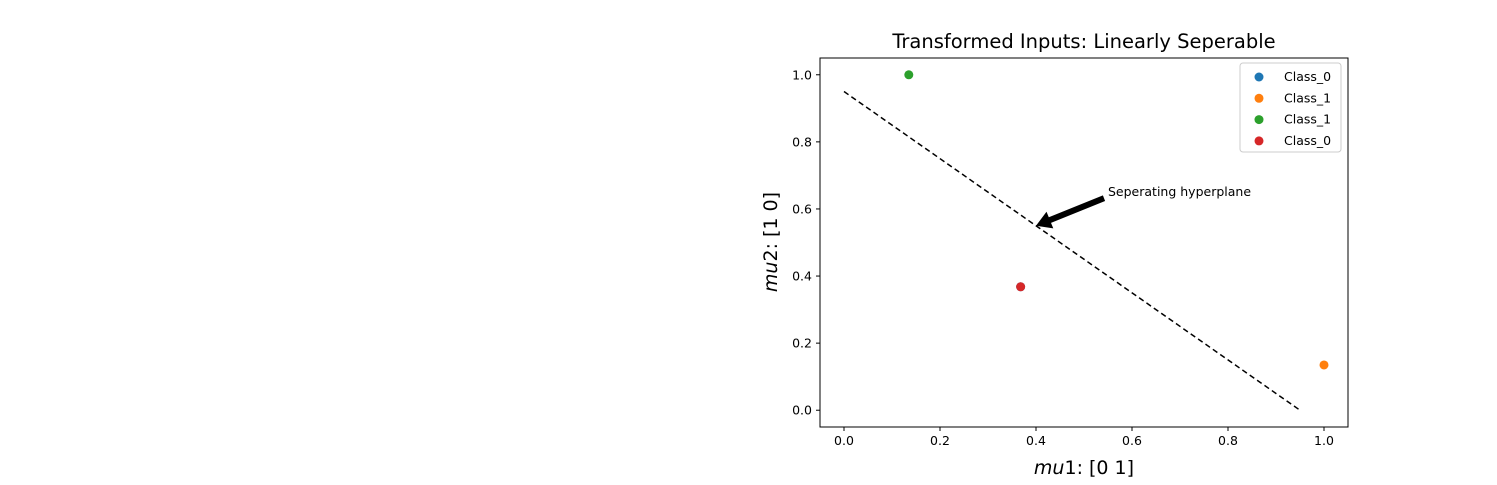 This screenshot has width=1497, height=485. What do you see at coordinates (802, 208) in the screenshot?
I see `y-tick-label: 0.6` at bounding box center [802, 208].